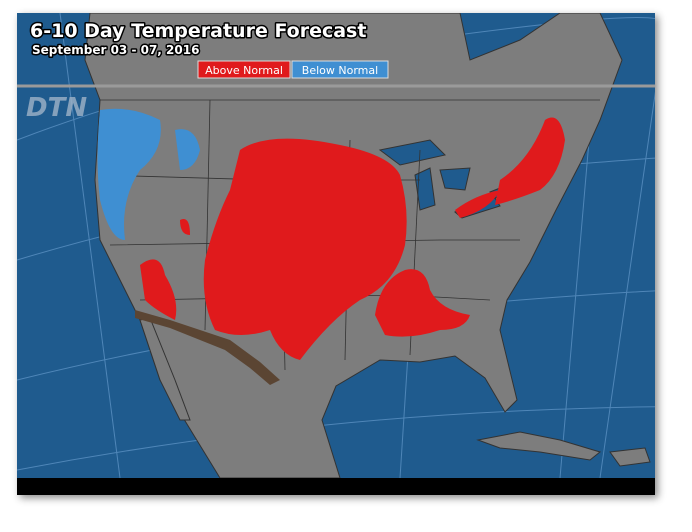 The image size is (692, 532). I want to click on logo: DTN, so click(56, 108).